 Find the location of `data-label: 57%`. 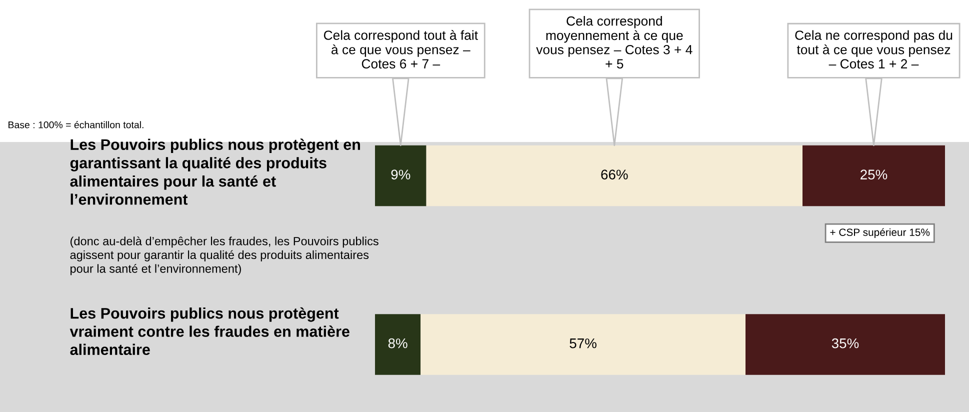

data-label: 57% is located at coordinates (583, 343).